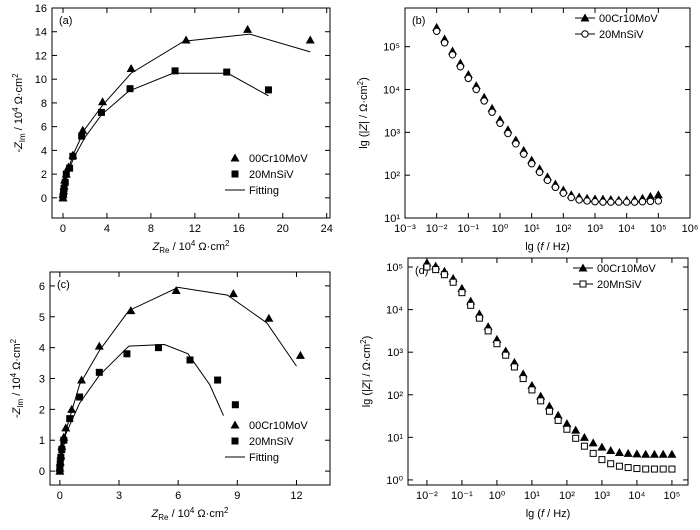 This screenshot has width=700, height=530. I want to click on x-tick-label: 10⁻¹, so click(462, 496).